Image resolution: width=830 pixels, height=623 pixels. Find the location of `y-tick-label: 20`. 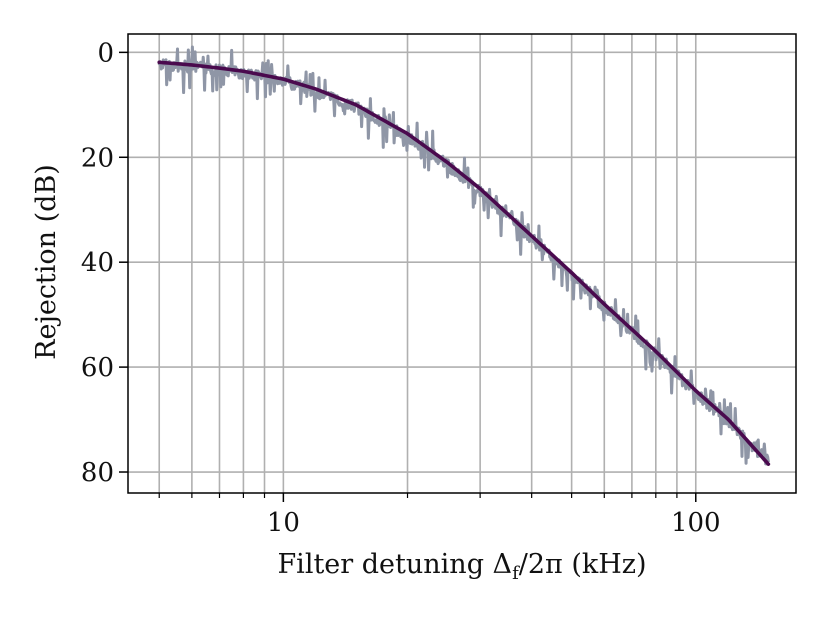

y-tick-label: 20 is located at coordinates (97, 158).